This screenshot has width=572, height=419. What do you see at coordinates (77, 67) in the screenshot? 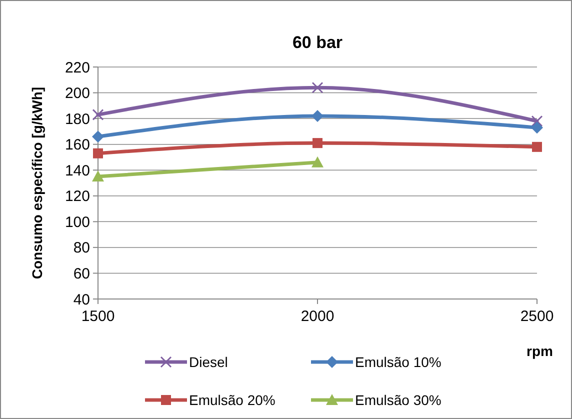
I see `y-tick-label: 220` at bounding box center [77, 67].